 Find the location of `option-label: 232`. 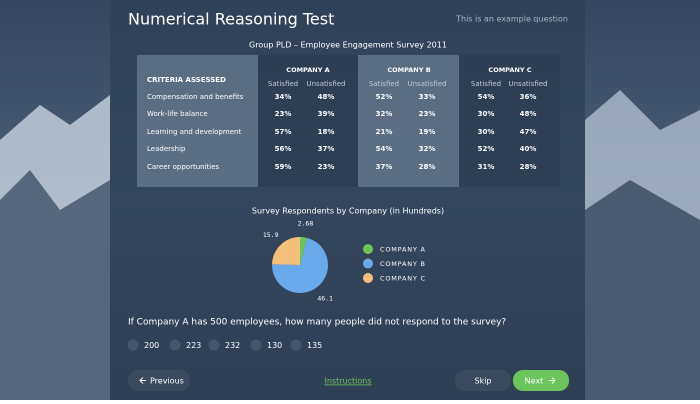

option-label: 232 is located at coordinates (232, 345).